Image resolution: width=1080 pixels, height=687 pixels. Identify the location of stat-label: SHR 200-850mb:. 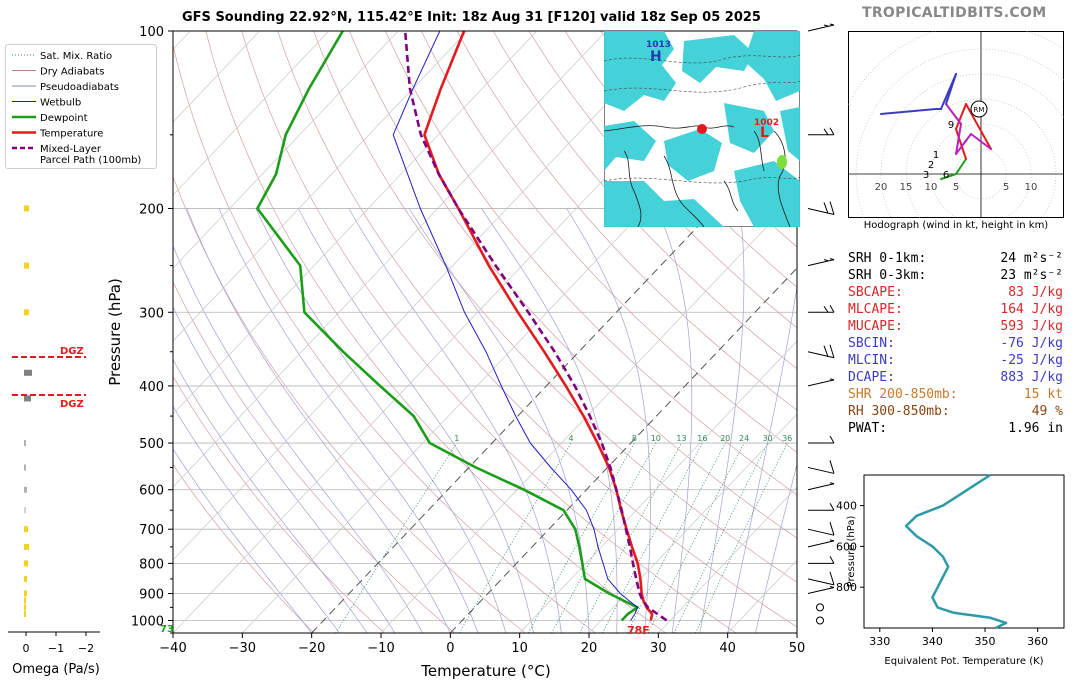
(903, 394).